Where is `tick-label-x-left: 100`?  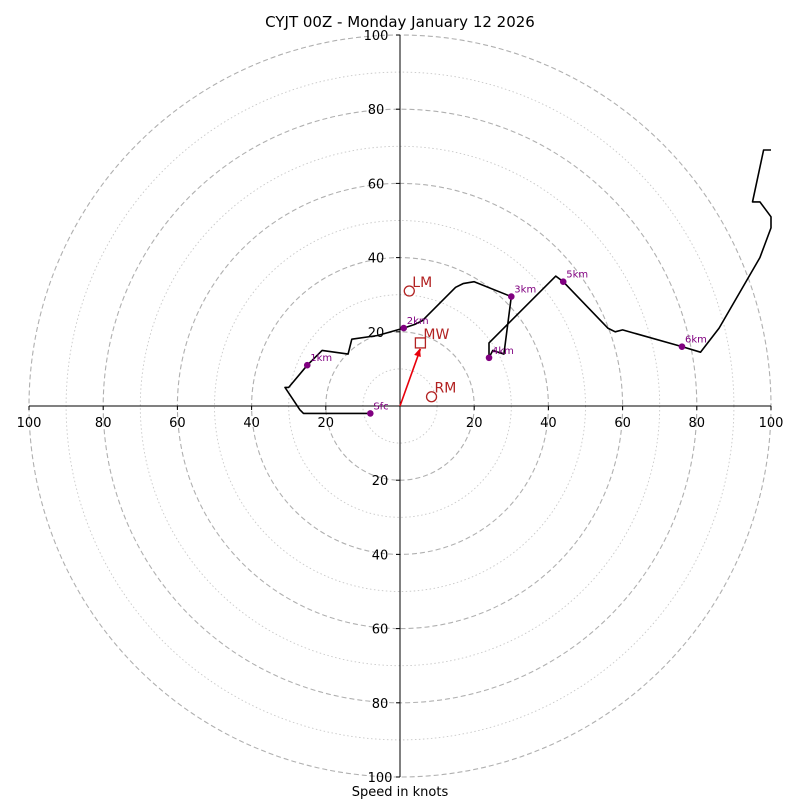
tick-label-x-left: 100 is located at coordinates (29, 423).